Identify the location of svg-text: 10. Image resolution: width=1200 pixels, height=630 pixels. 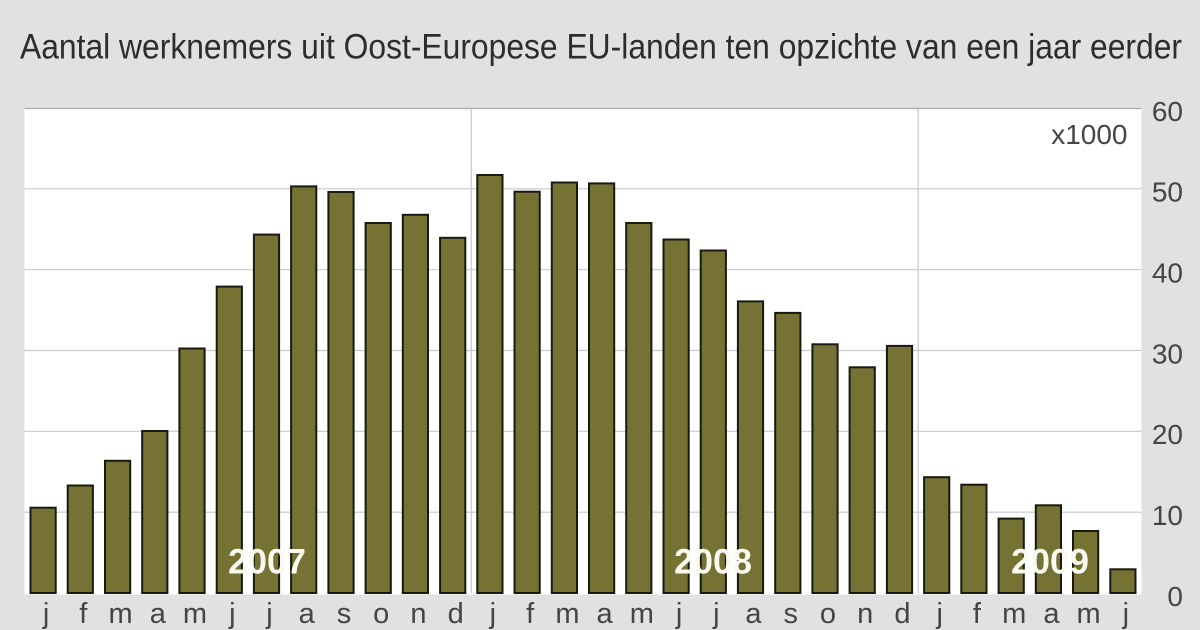
(1167, 515).